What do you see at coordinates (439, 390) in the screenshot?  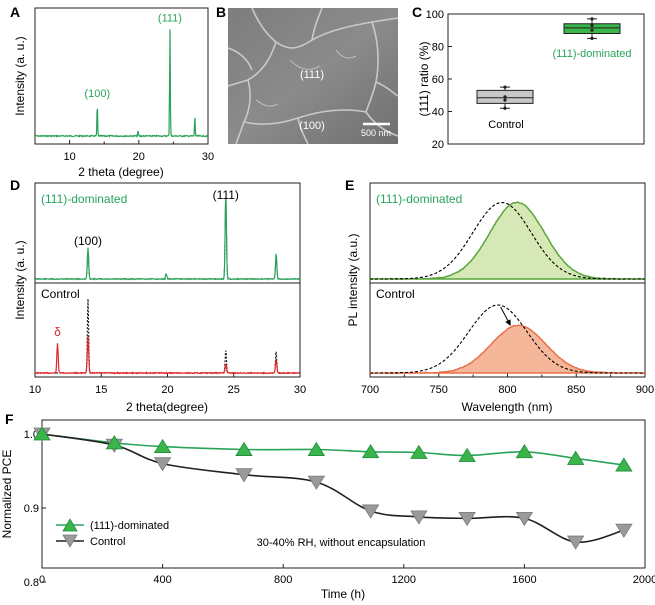 I see `x-tick-label: 750` at bounding box center [439, 390].